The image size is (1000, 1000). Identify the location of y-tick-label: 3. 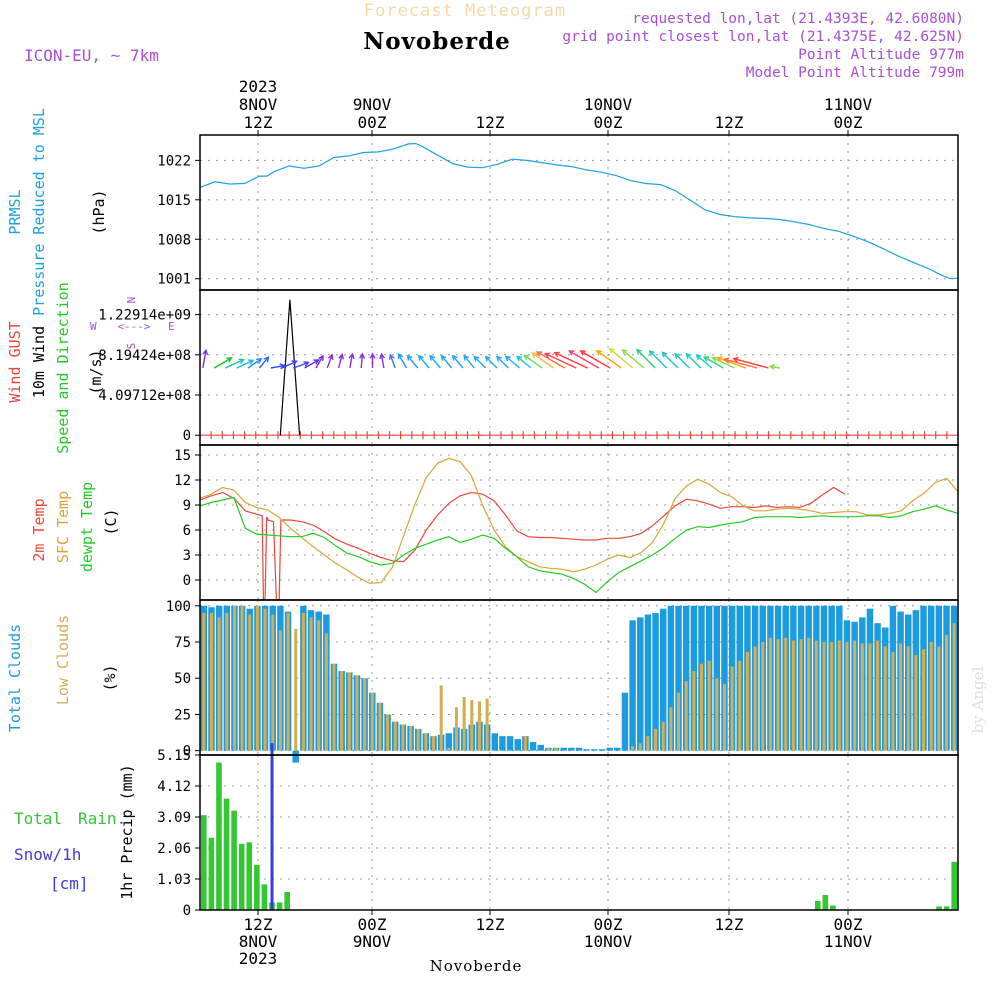
(187, 556).